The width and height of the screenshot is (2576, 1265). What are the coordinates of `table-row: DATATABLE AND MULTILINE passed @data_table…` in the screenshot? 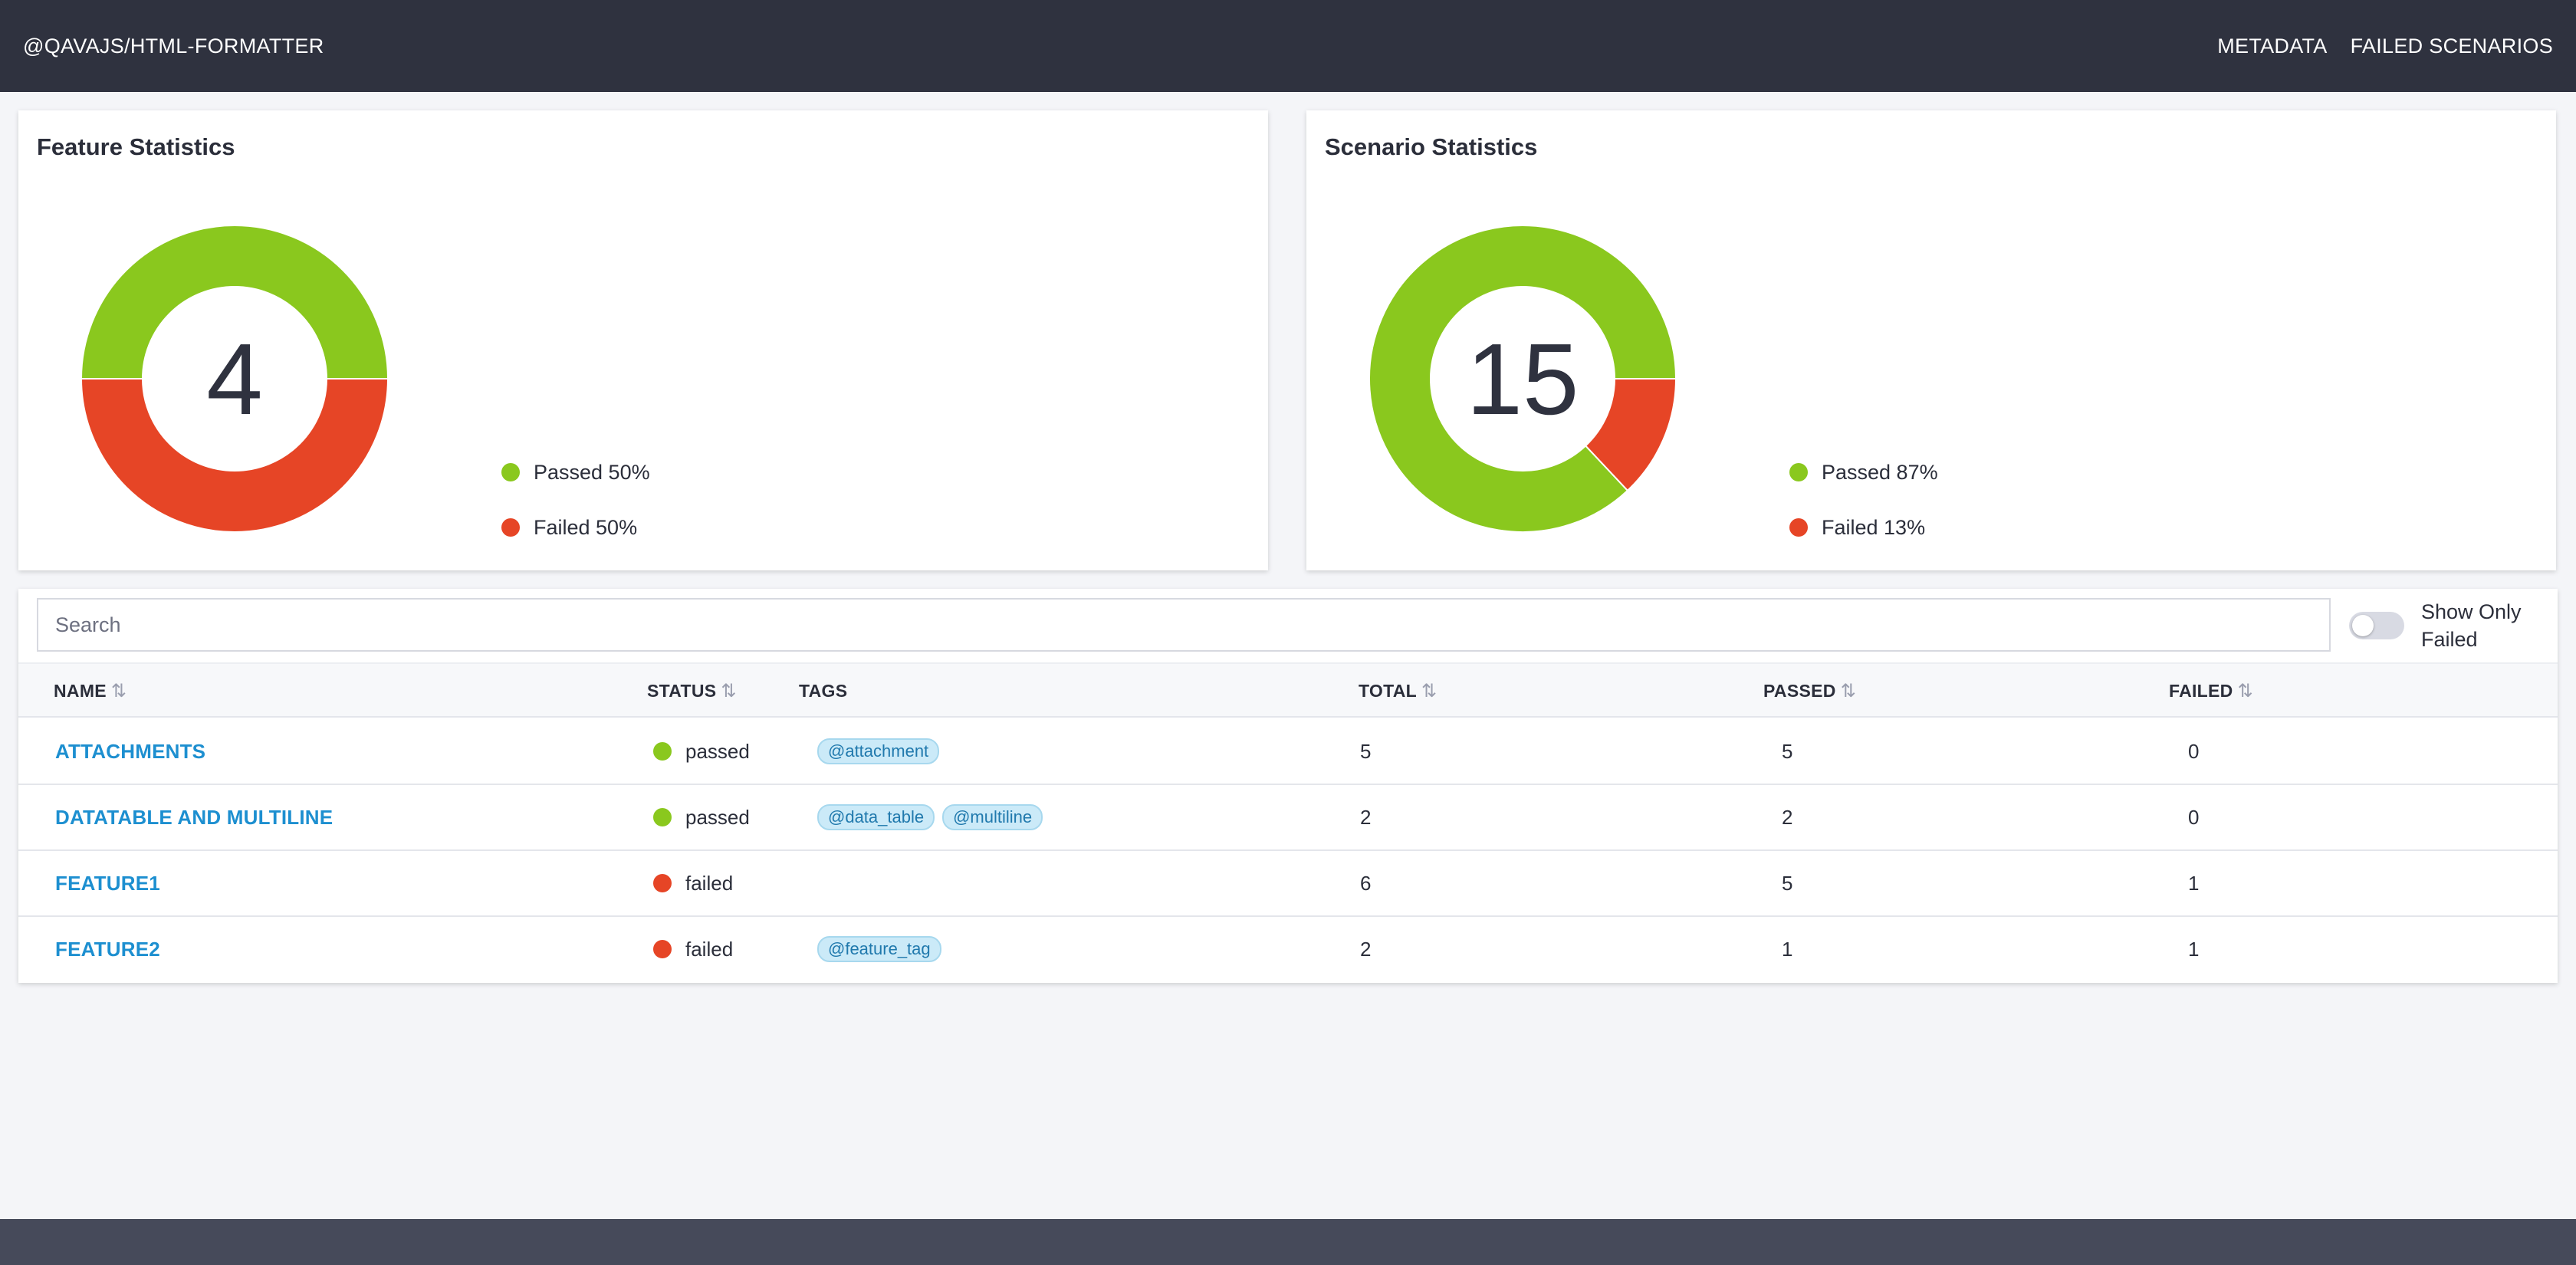 It's located at (1288, 818).